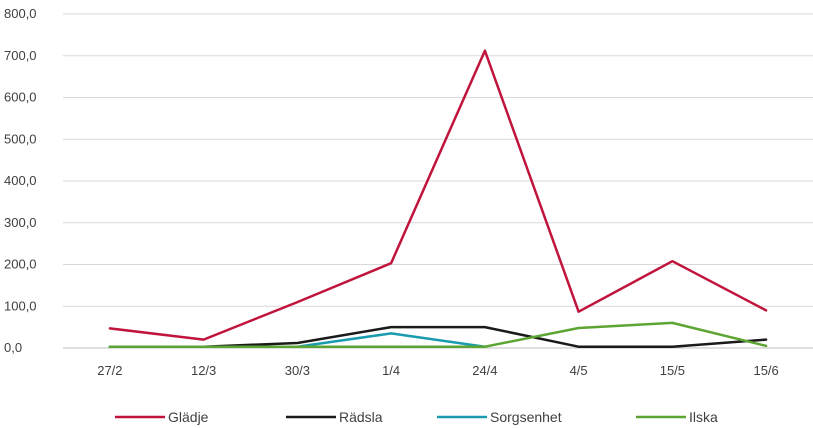 The height and width of the screenshot is (428, 813). I want to click on legend-label: Glädje, so click(188, 417).